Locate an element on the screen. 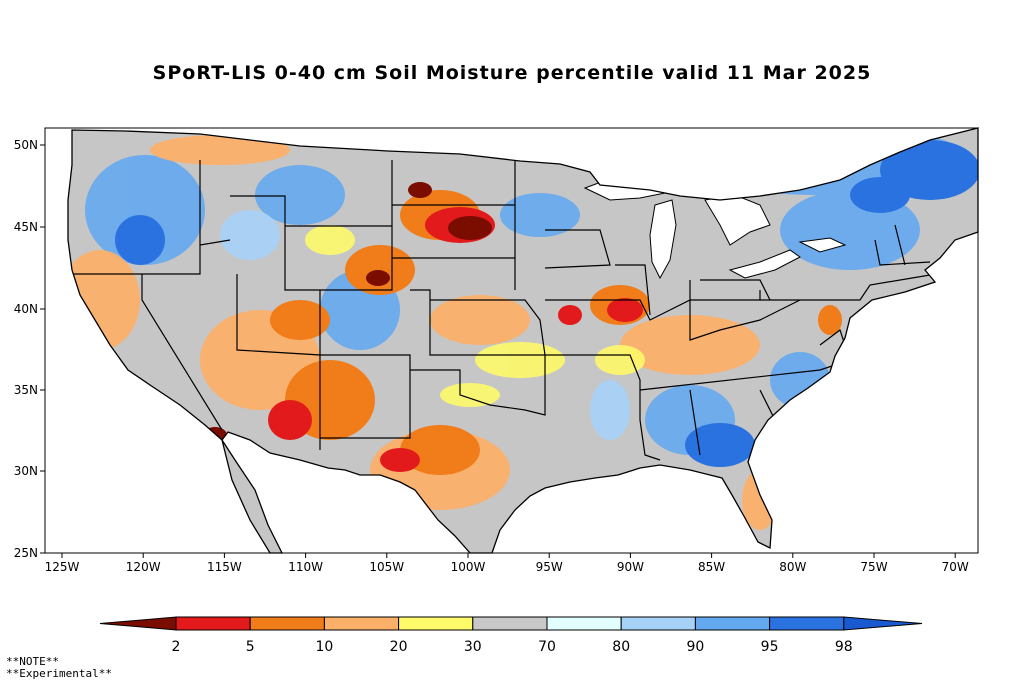 The image size is (1024, 683). colorbar-max-arrow is located at coordinates (883, 623).